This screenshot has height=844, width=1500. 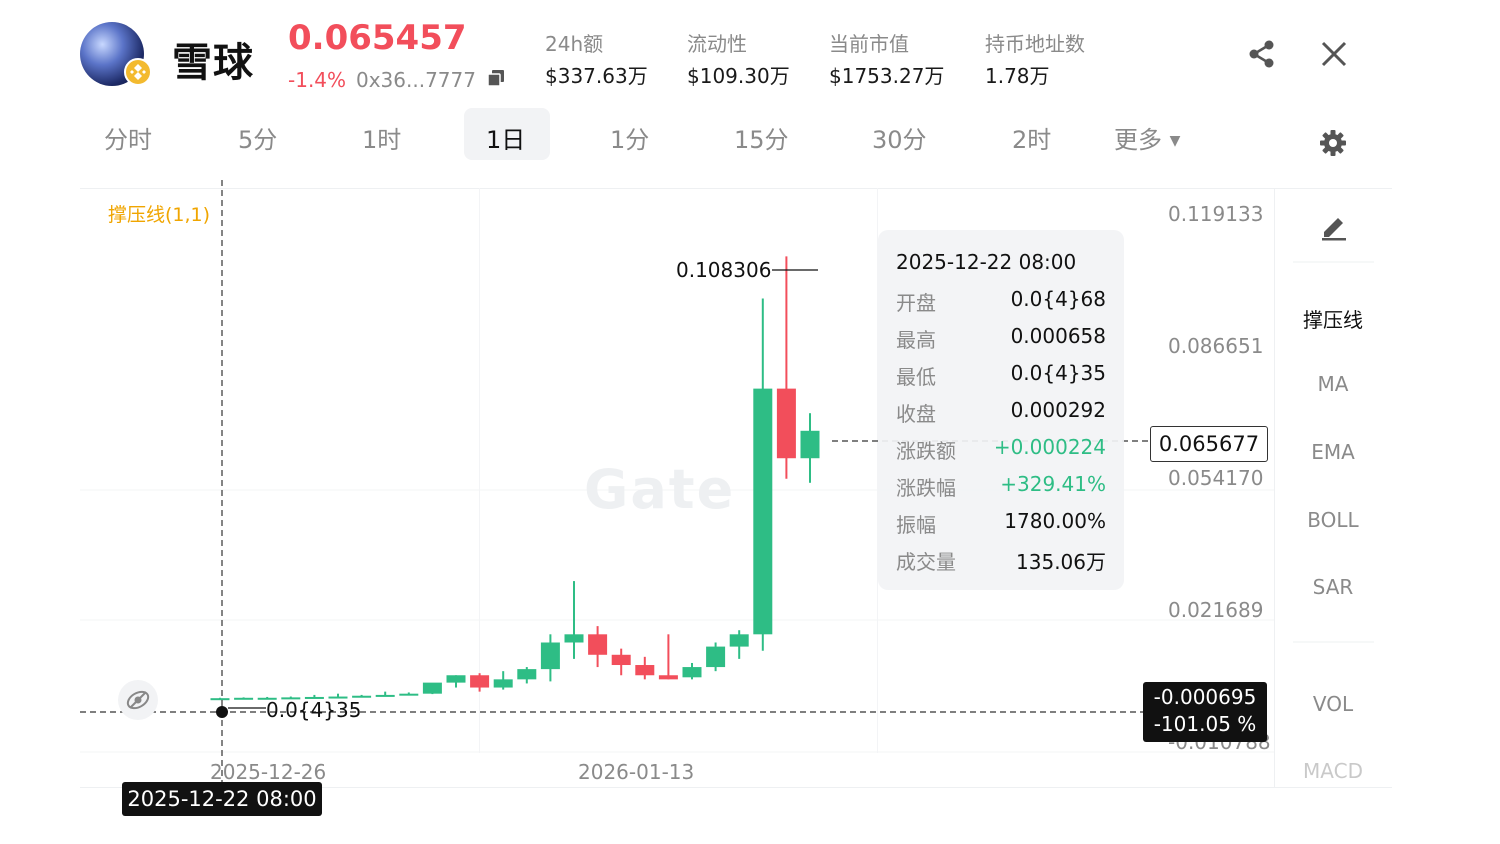 What do you see at coordinates (1049, 447) in the screenshot?
I see `tooltip-change-value: +0.000224` at bounding box center [1049, 447].